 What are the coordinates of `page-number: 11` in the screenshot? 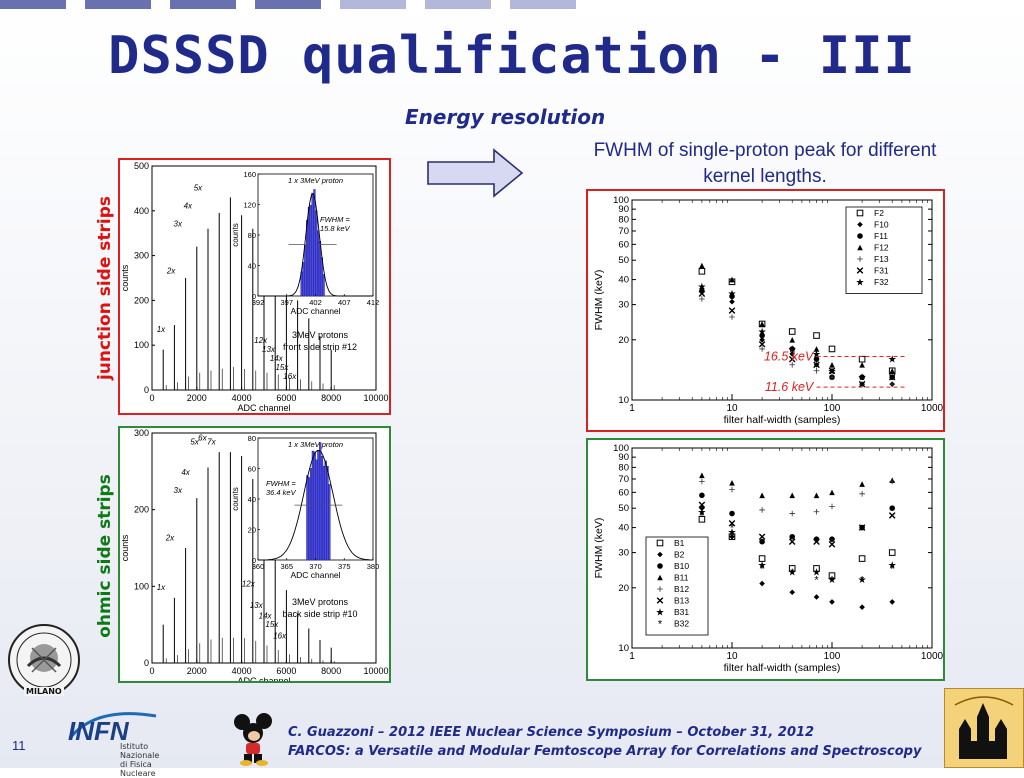 It's located at (19, 745).